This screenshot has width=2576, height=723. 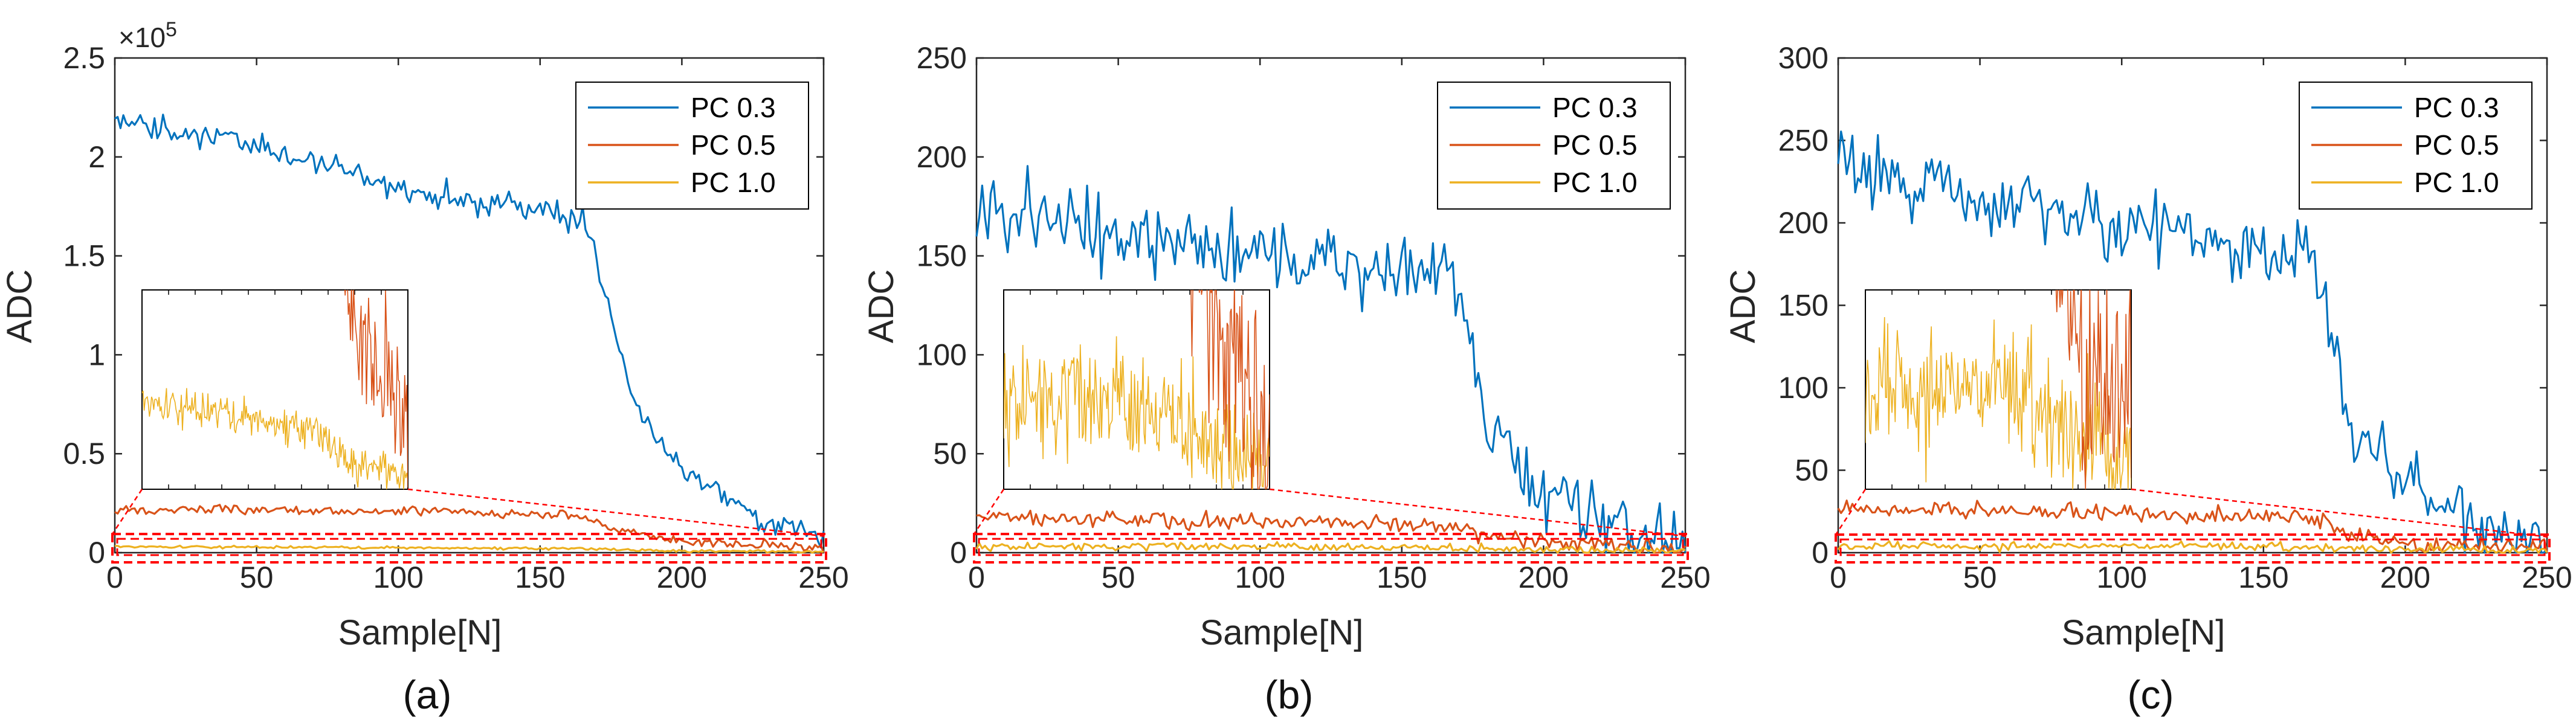 What do you see at coordinates (115, 577) in the screenshot?
I see `panel-a-xtick-label: 0` at bounding box center [115, 577].